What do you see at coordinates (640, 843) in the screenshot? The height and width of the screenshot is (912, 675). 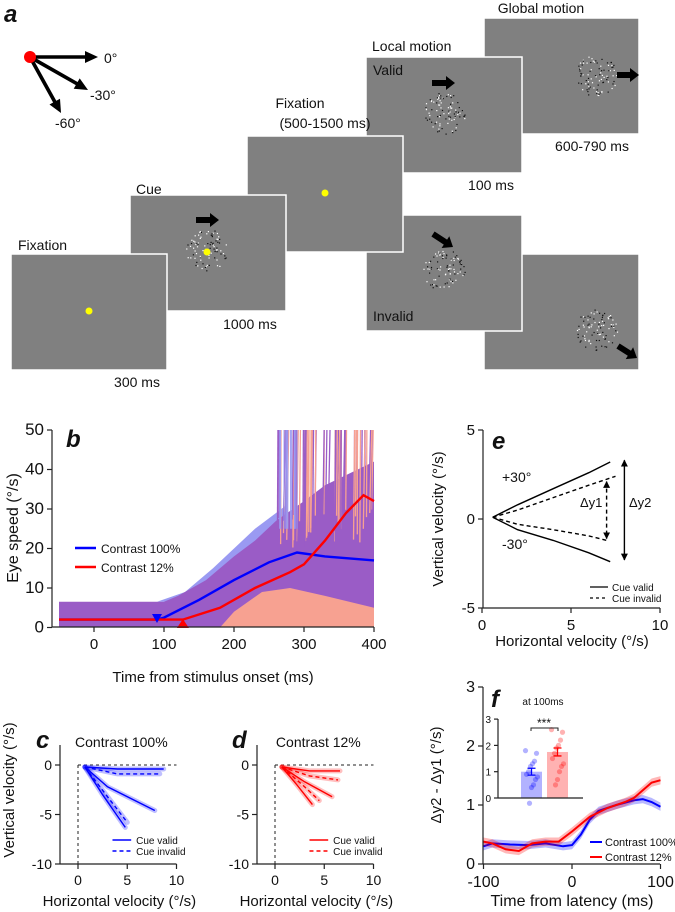 I see `legend-label: Contrast 100%` at bounding box center [640, 843].